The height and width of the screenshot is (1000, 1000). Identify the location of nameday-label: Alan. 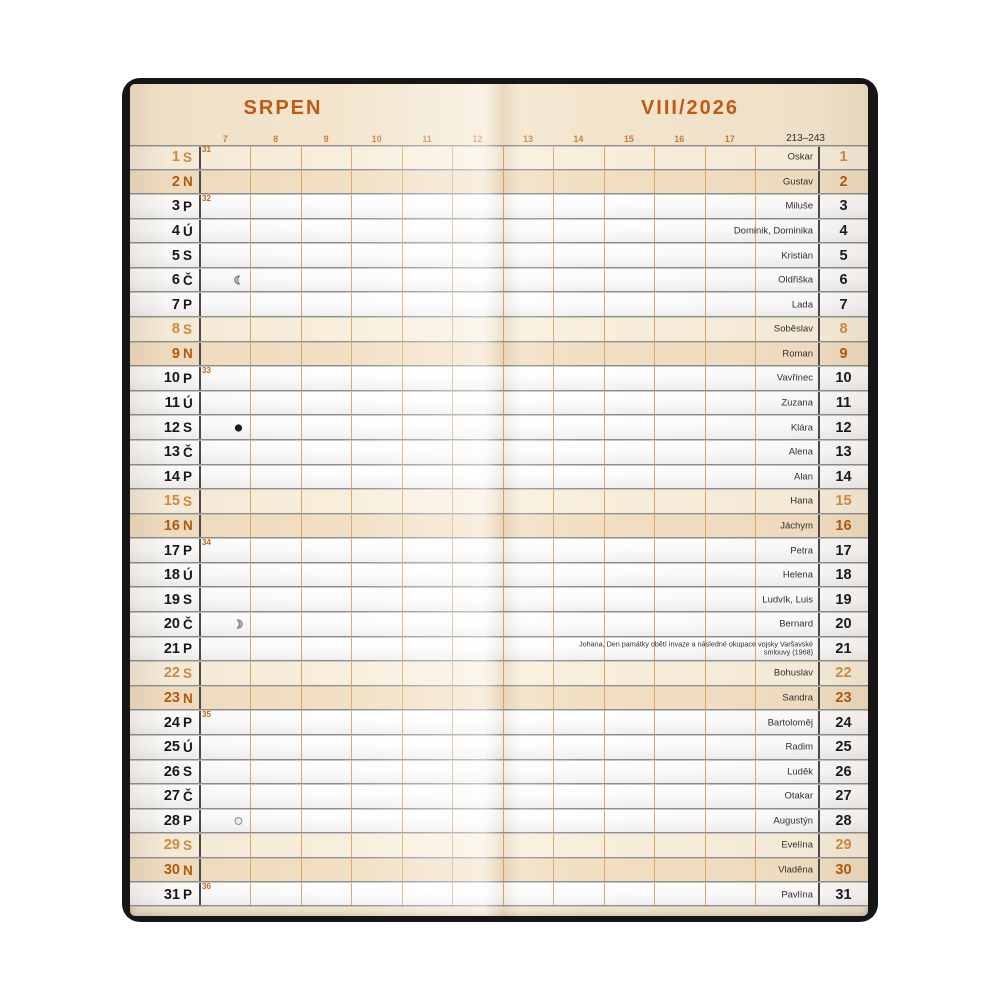
(803, 477).